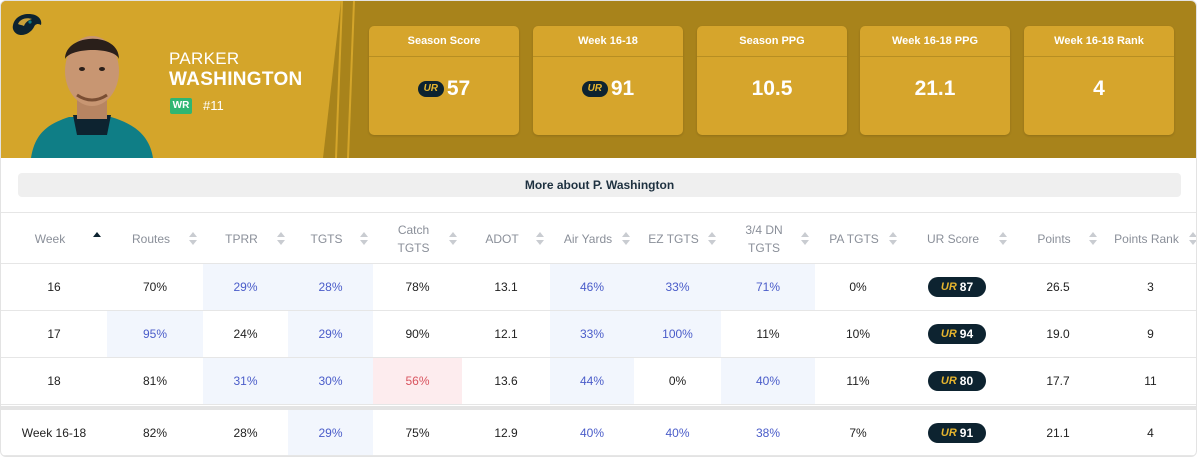 This screenshot has width=1197, height=457. What do you see at coordinates (54, 381) in the screenshot?
I see `cell-week: 18` at bounding box center [54, 381].